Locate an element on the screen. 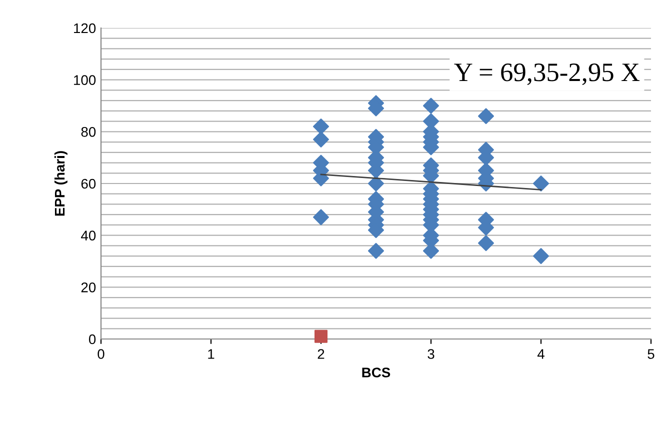  y-tick-label: 0 is located at coordinates (92, 339).